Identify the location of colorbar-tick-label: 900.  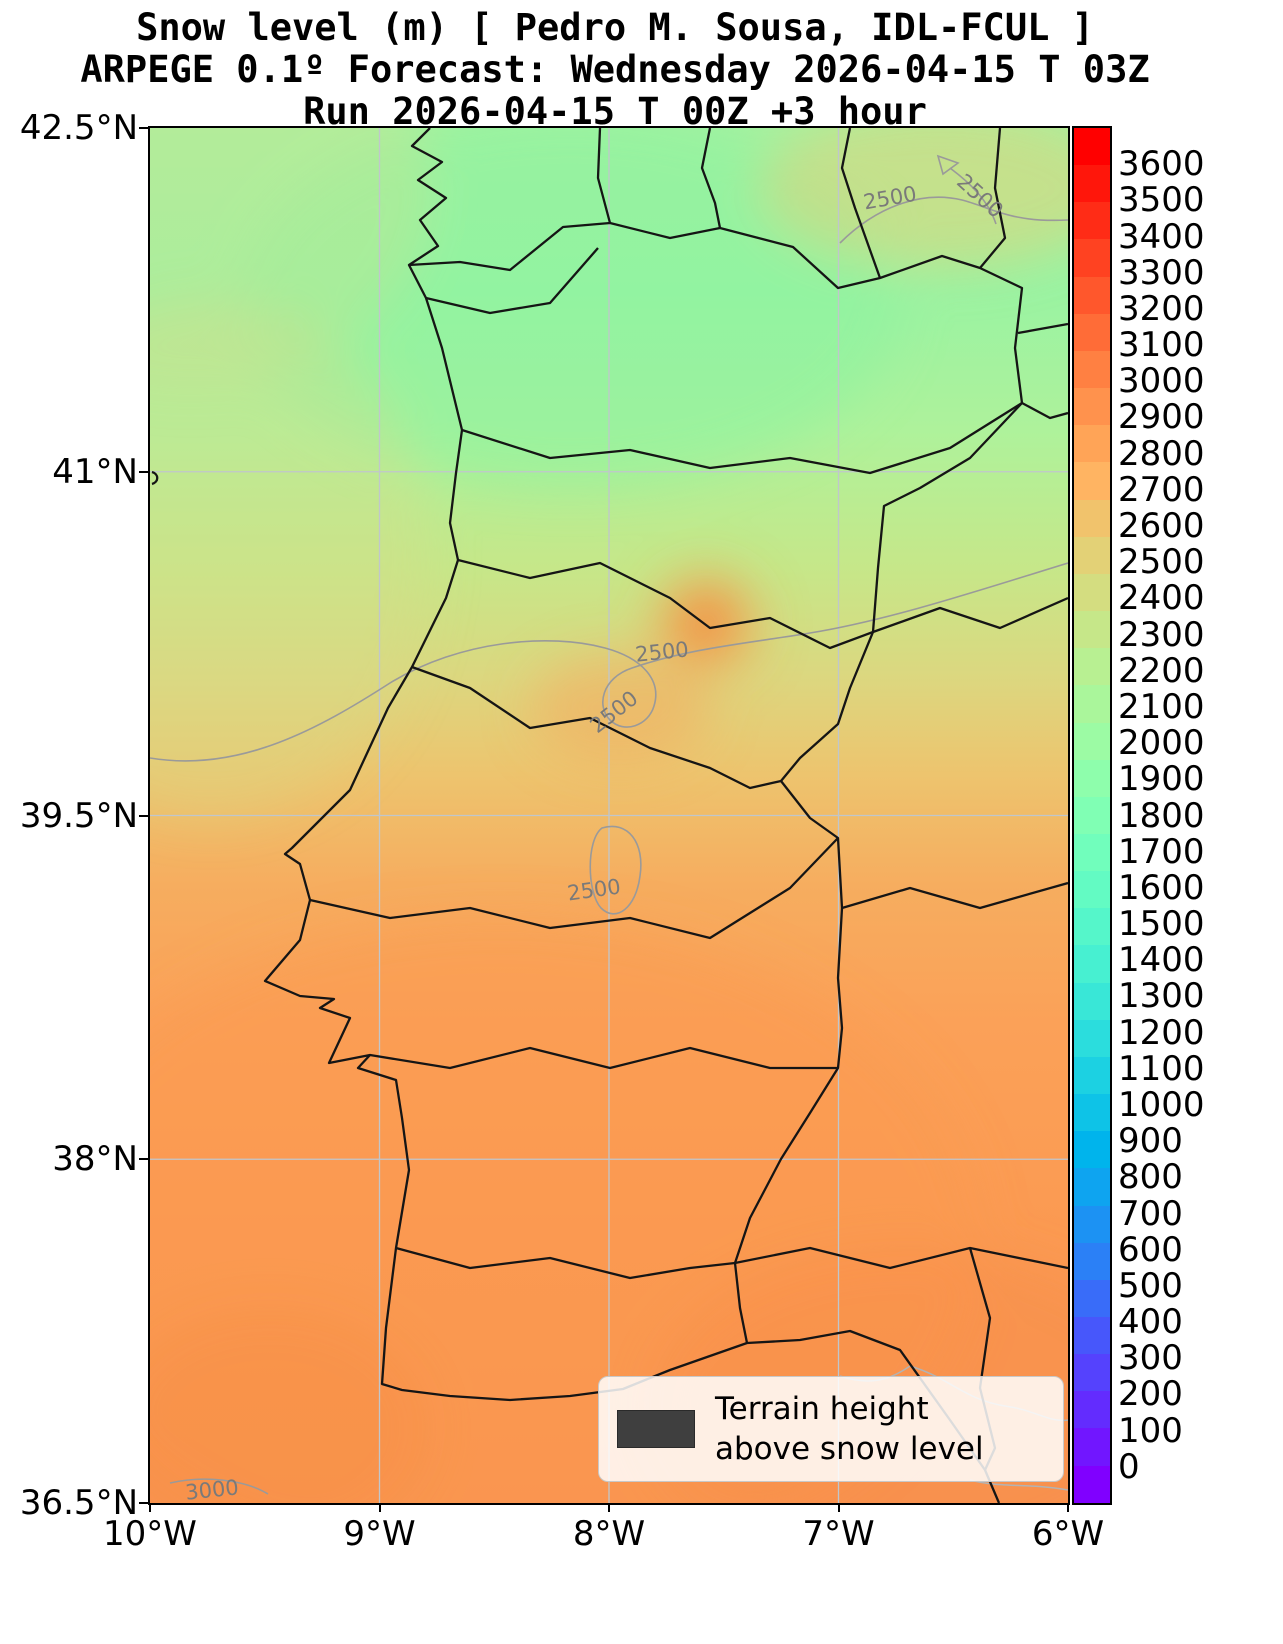
(1150, 1141).